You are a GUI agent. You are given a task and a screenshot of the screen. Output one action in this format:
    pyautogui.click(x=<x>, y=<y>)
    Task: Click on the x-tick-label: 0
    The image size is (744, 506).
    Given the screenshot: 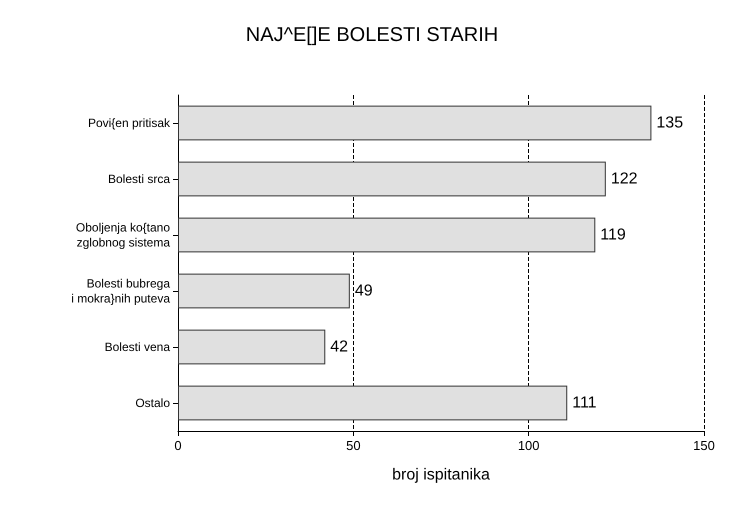 What is the action you would take?
    pyautogui.click(x=178, y=445)
    